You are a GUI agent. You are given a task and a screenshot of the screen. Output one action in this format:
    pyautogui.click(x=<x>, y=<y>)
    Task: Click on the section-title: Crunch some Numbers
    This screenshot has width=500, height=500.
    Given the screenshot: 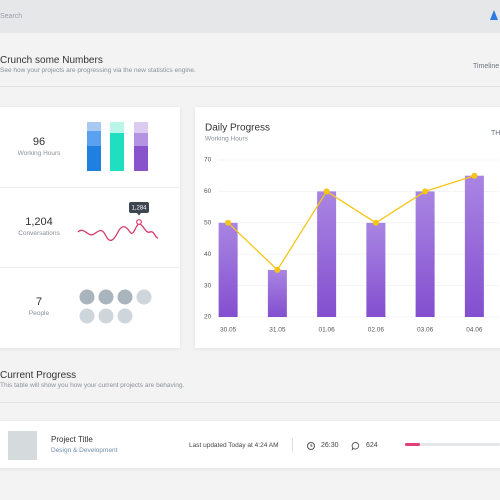 What is the action you would take?
    pyautogui.click(x=51, y=60)
    